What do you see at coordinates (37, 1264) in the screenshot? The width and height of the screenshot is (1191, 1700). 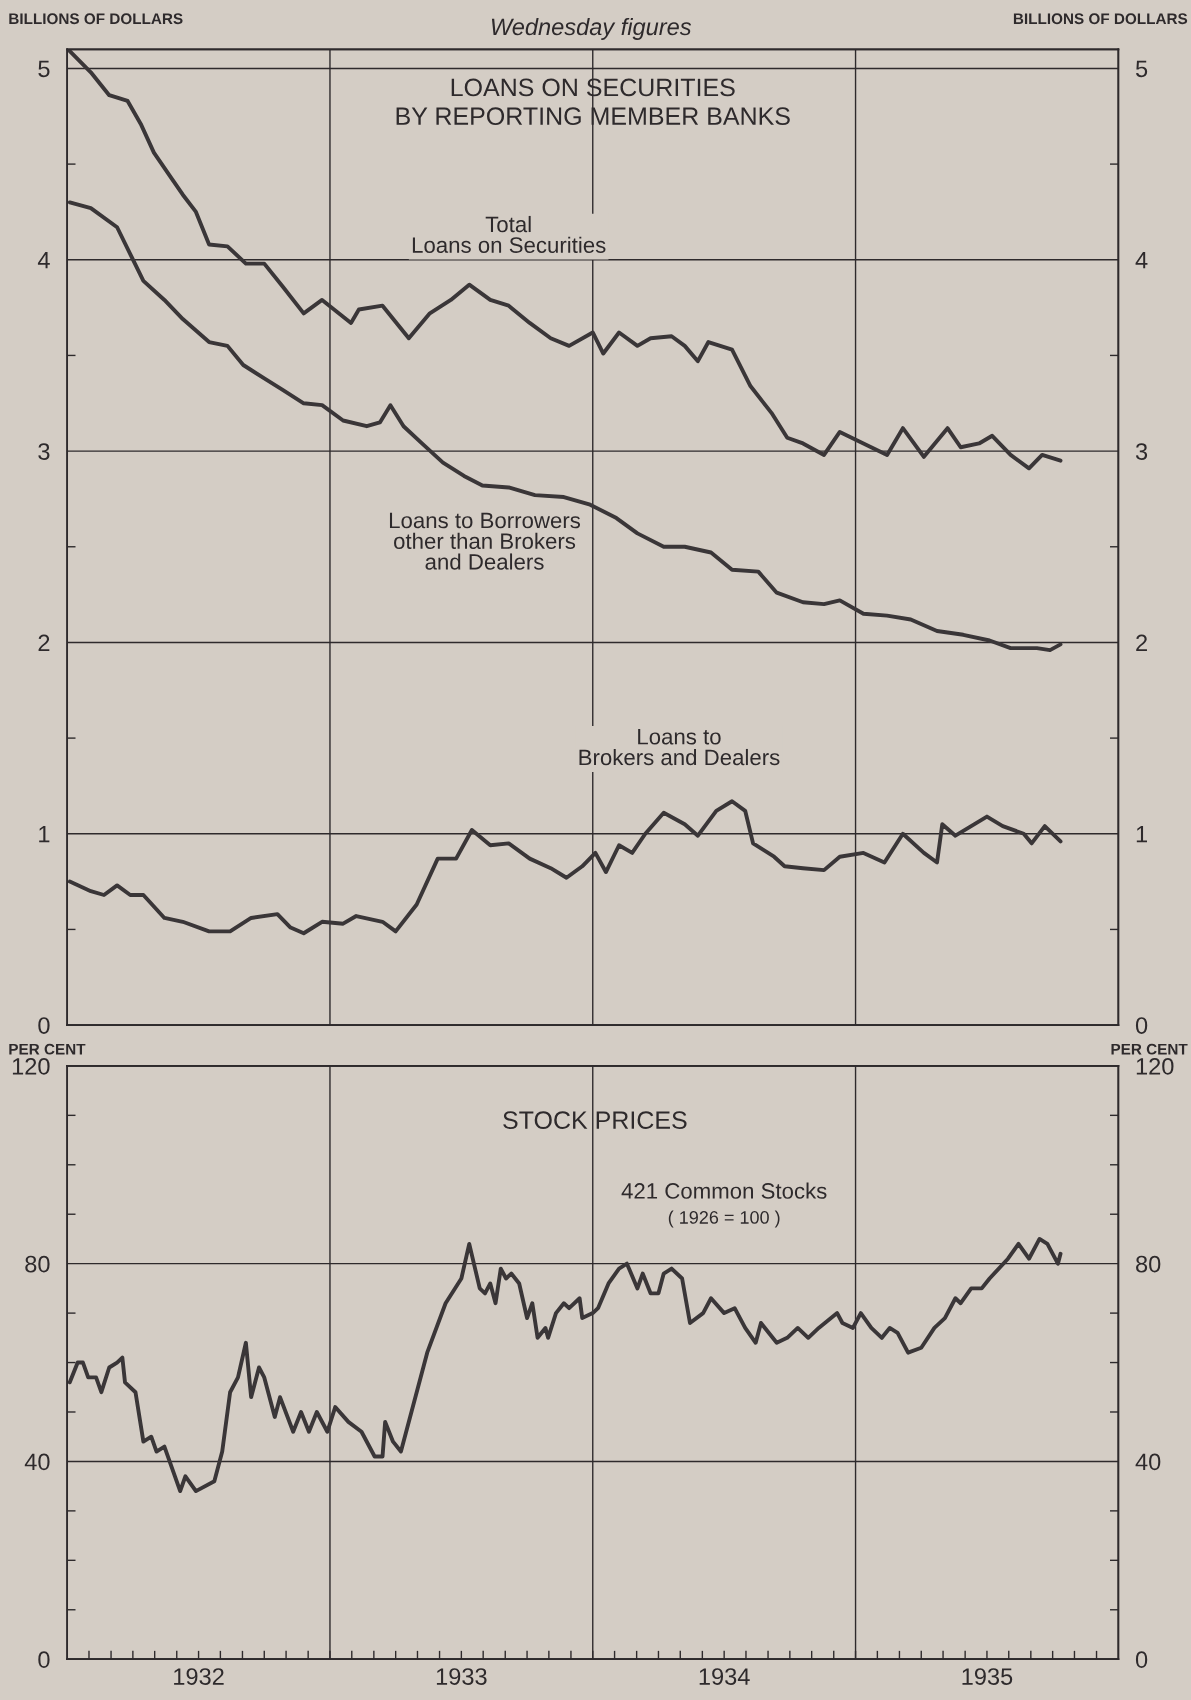 I see `y-tick-label: 80` at bounding box center [37, 1264].